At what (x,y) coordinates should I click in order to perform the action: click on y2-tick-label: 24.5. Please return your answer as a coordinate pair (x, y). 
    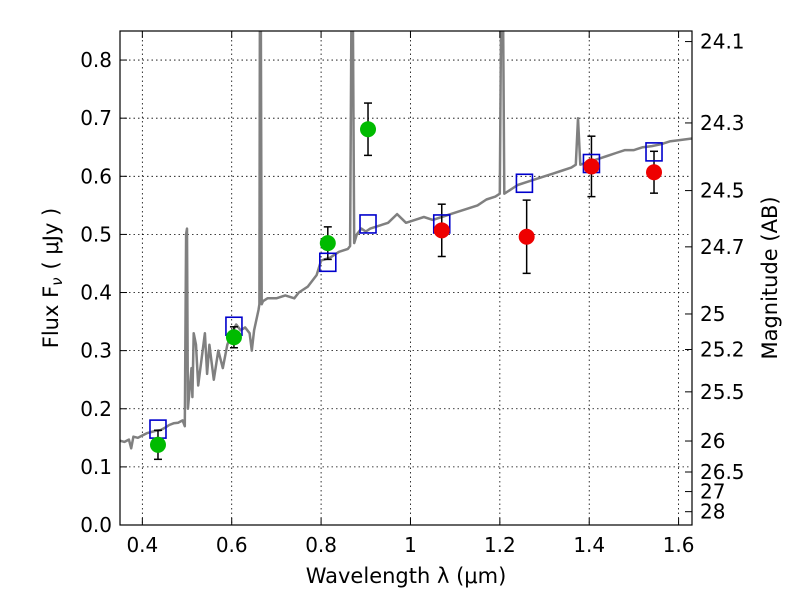
    Looking at the image, I should click on (722, 191).